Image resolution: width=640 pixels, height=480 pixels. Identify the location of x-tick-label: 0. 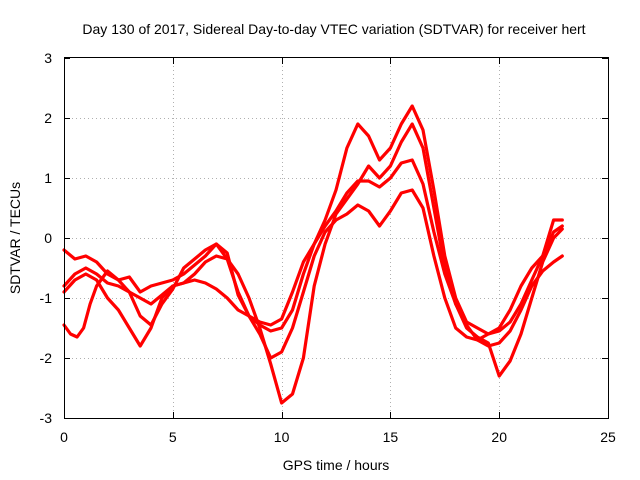
(64, 437).